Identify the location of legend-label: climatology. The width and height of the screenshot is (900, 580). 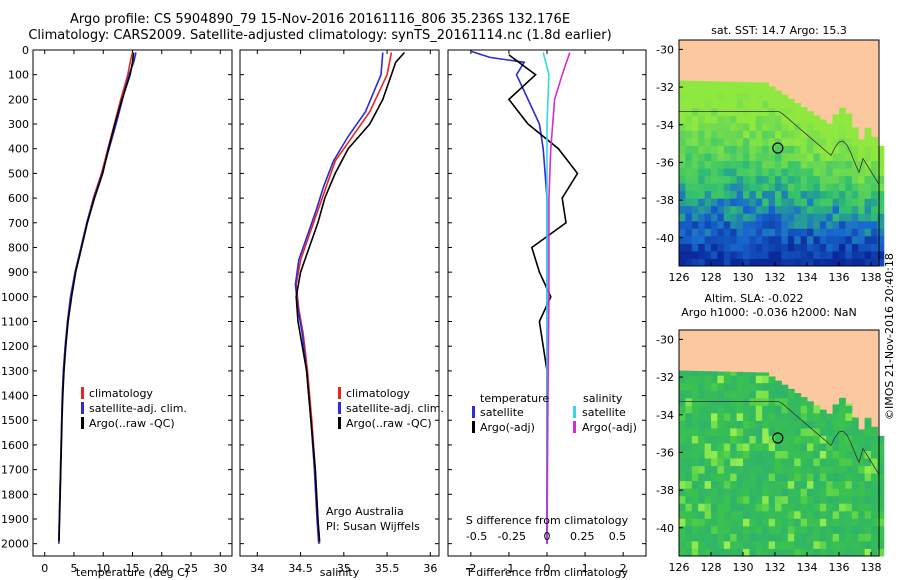
(378, 393).